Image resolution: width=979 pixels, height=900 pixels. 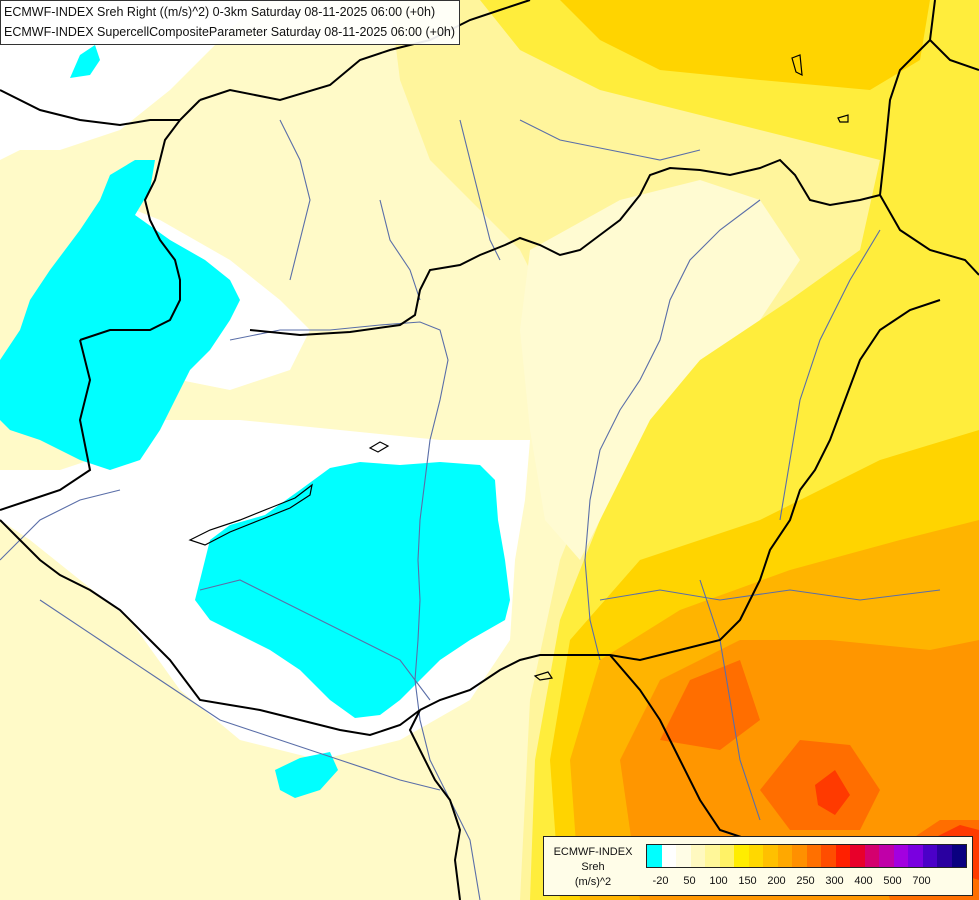 What do you see at coordinates (306, 775) in the screenshot?
I see `field-cyan-south` at bounding box center [306, 775].